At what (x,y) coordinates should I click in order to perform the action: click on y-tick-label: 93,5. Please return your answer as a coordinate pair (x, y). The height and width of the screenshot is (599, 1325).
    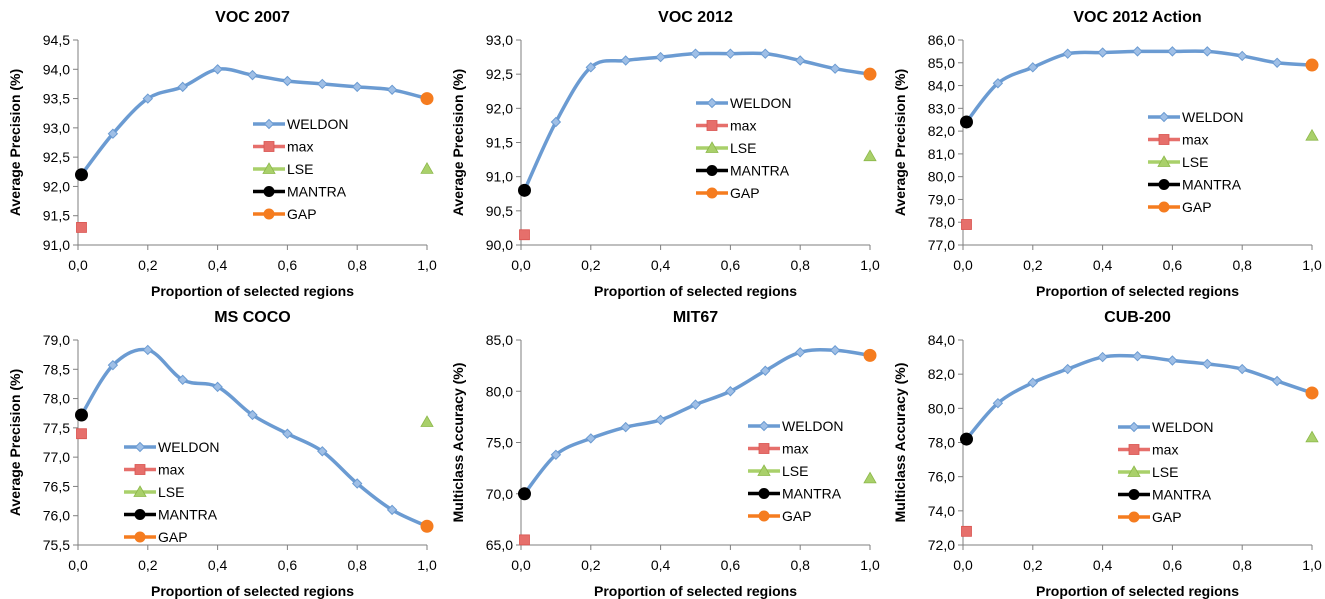
    Looking at the image, I should click on (56, 99).